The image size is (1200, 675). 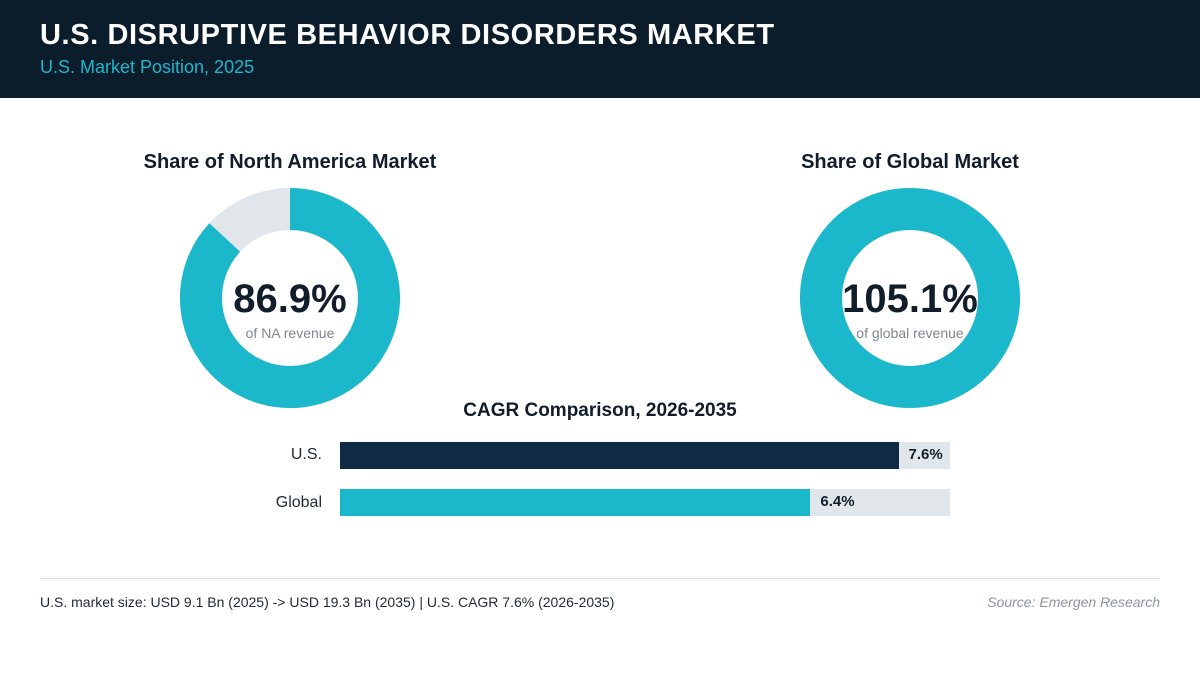 What do you see at coordinates (290, 333) in the screenshot?
I see `na-share-caption: of NA revenue` at bounding box center [290, 333].